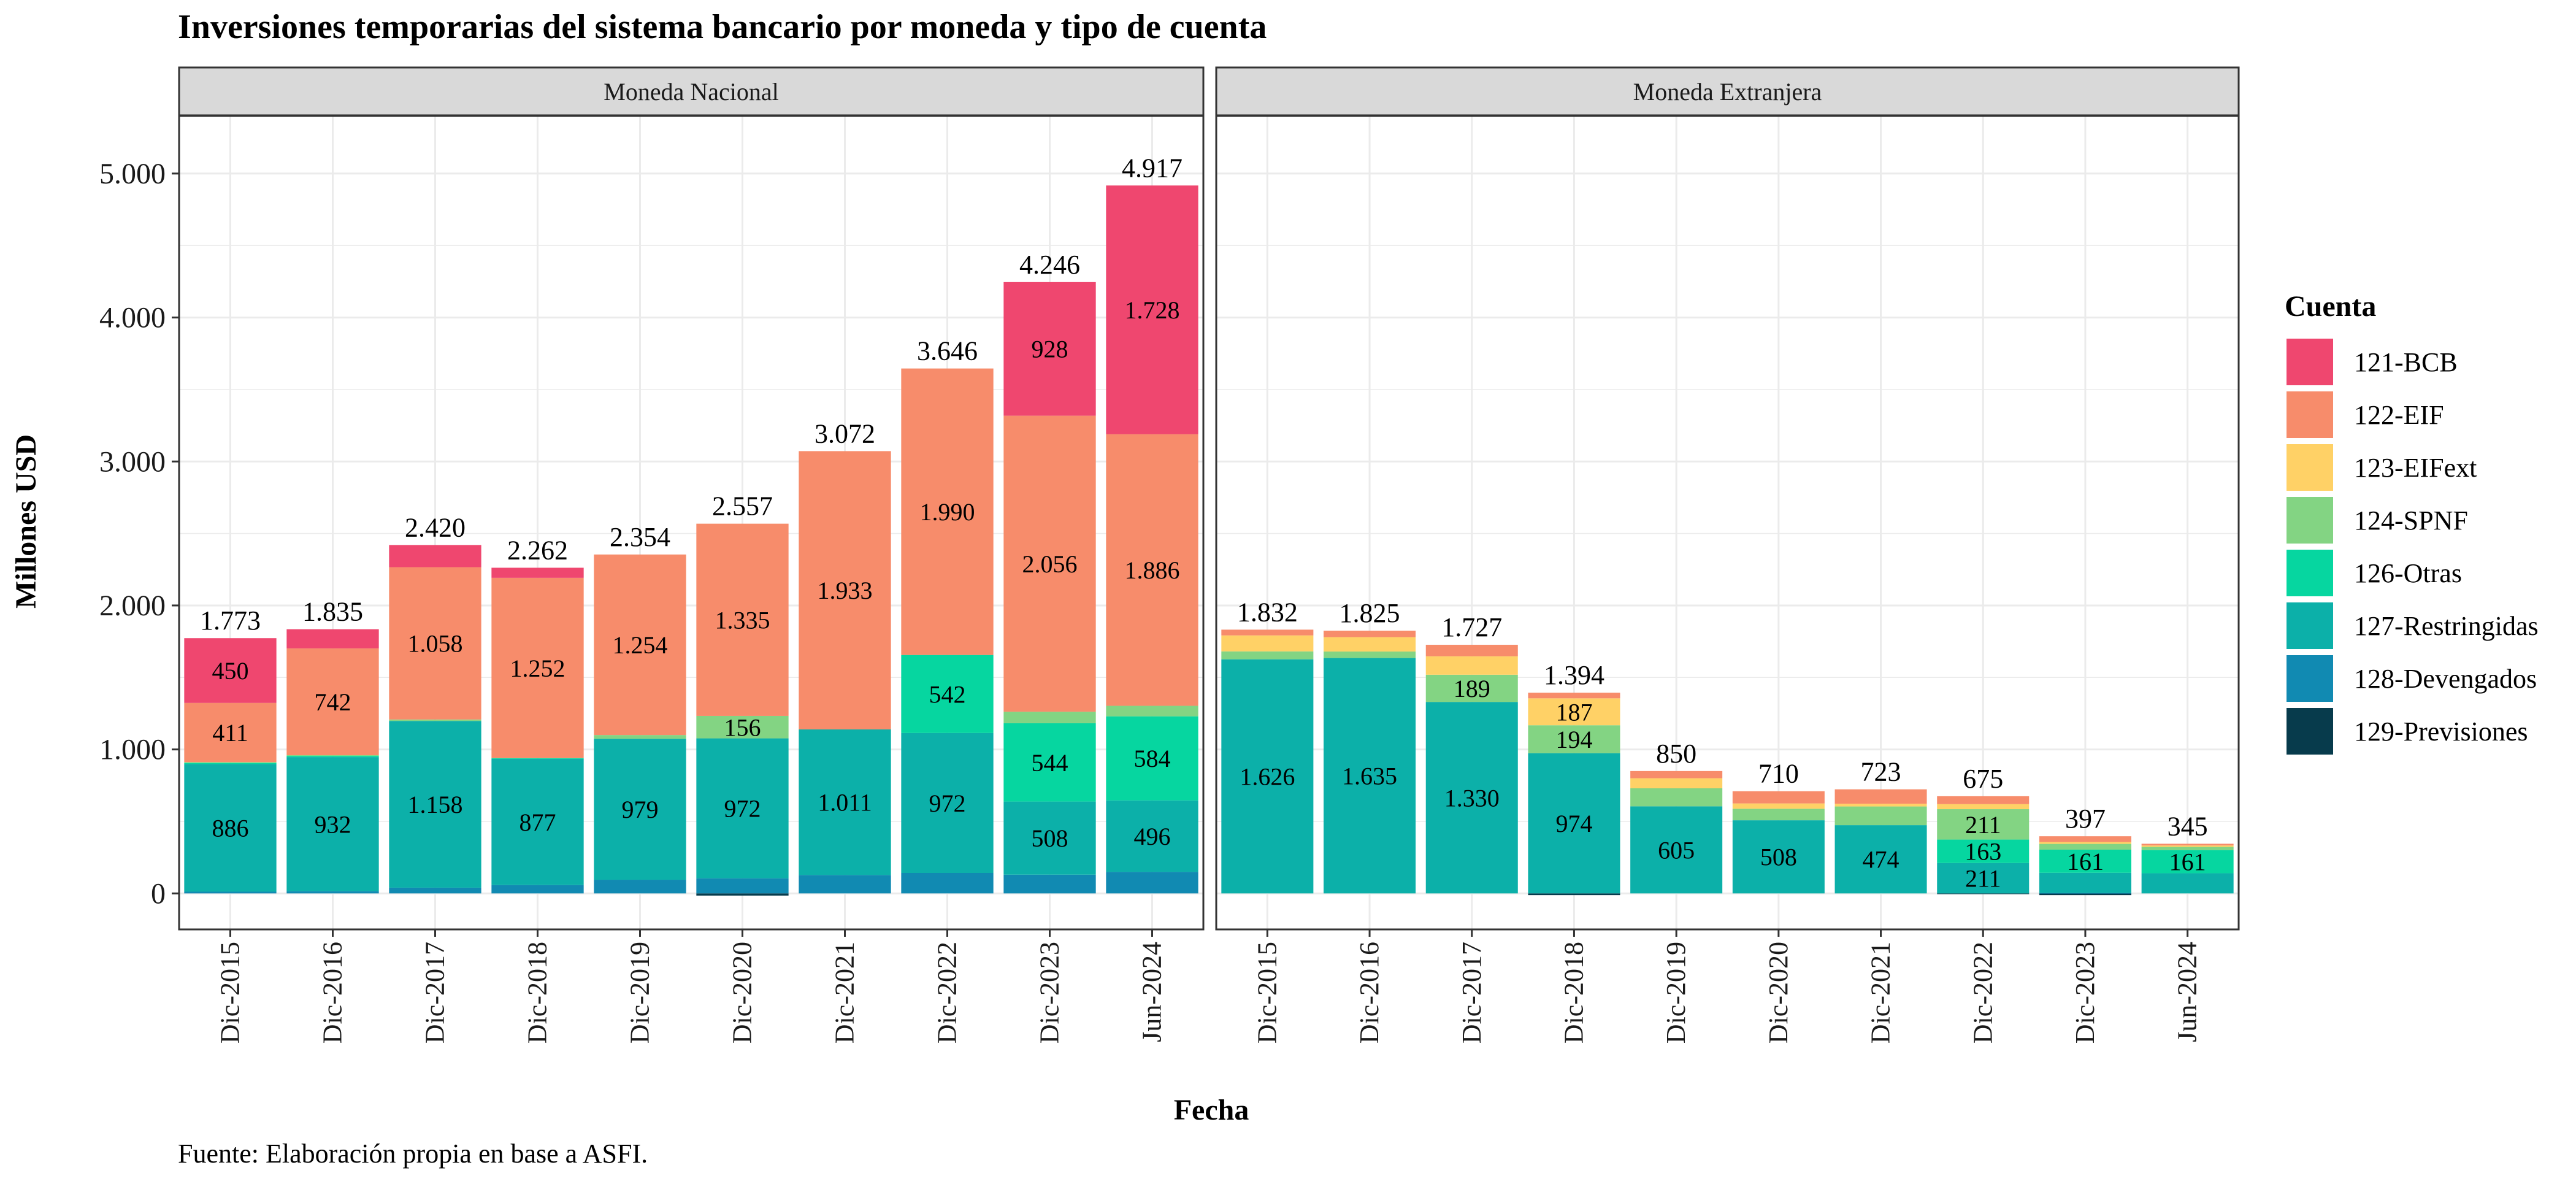 The width and height of the screenshot is (2576, 1184). Describe the element at coordinates (742, 993) in the screenshot. I see `x-tick-label: Dic-2020` at that location.